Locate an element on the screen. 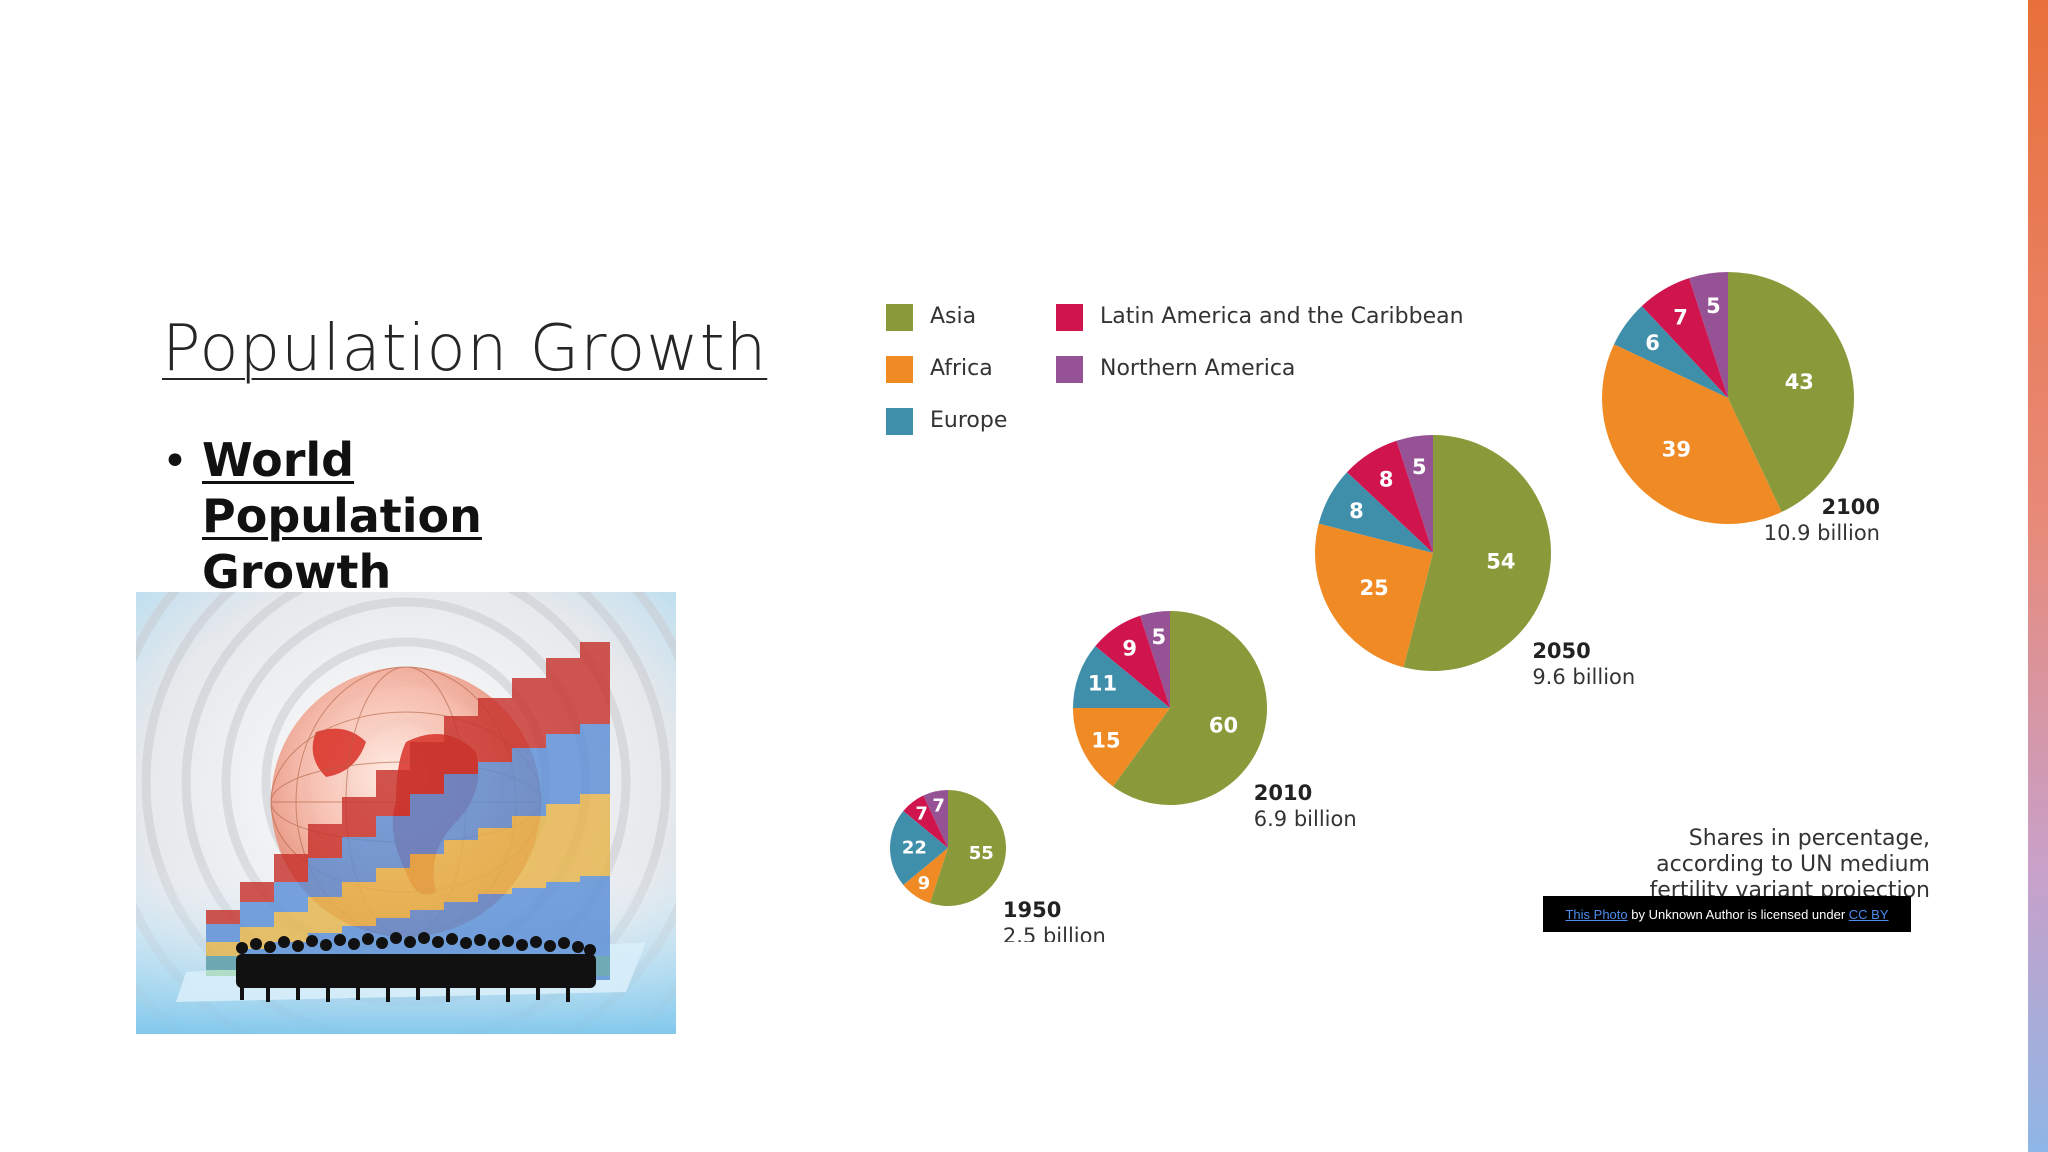 The image size is (2048, 1152). legend-label: Northern America is located at coordinates (1198, 368).